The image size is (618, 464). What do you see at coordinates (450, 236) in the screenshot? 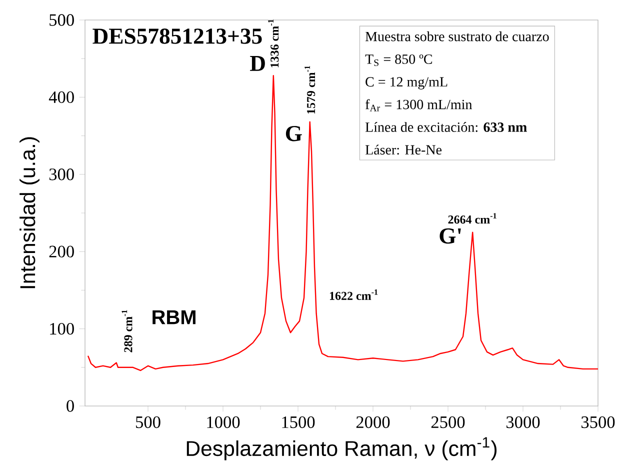
I see `annotation: G'` at bounding box center [450, 236].